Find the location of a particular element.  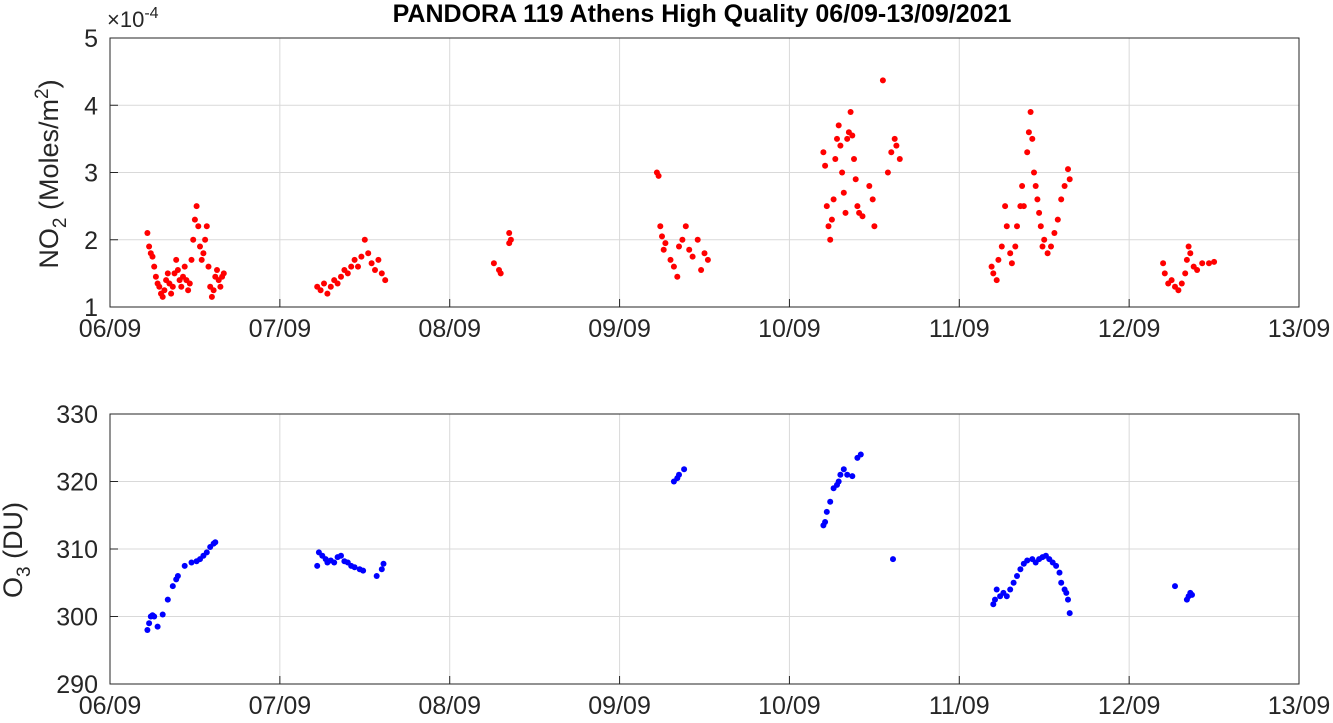

no2-exponent-label: ×10⁻⁴ is located at coordinates (133, 18).